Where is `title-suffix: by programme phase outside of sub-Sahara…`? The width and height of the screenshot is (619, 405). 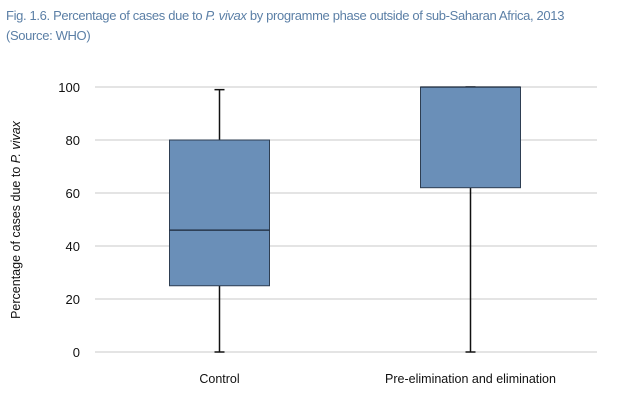 title-suffix: by programme phase outside of sub-Sahara… is located at coordinates (405, 15).